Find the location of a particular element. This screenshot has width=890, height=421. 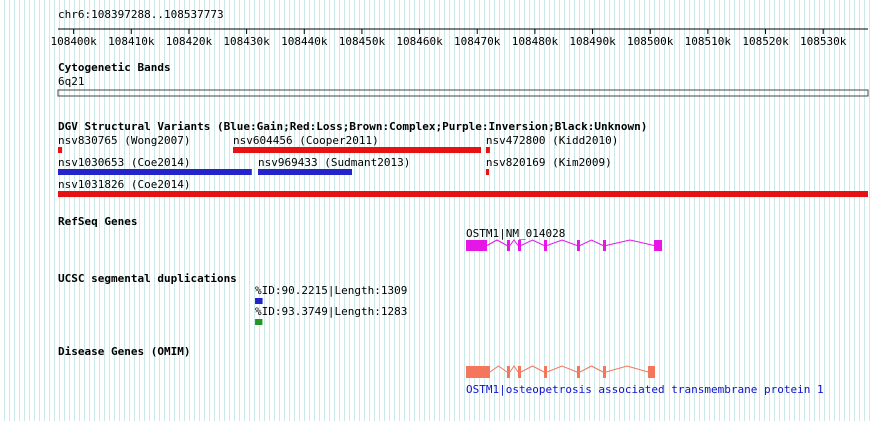

section-title-segmental-duplications: UCSC segmental duplications is located at coordinates (147, 278).